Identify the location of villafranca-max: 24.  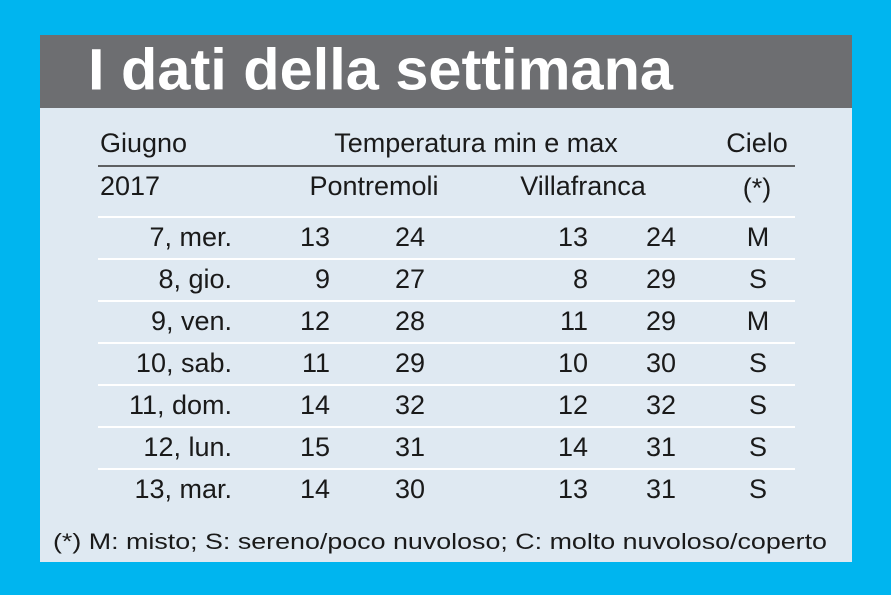
(661, 237).